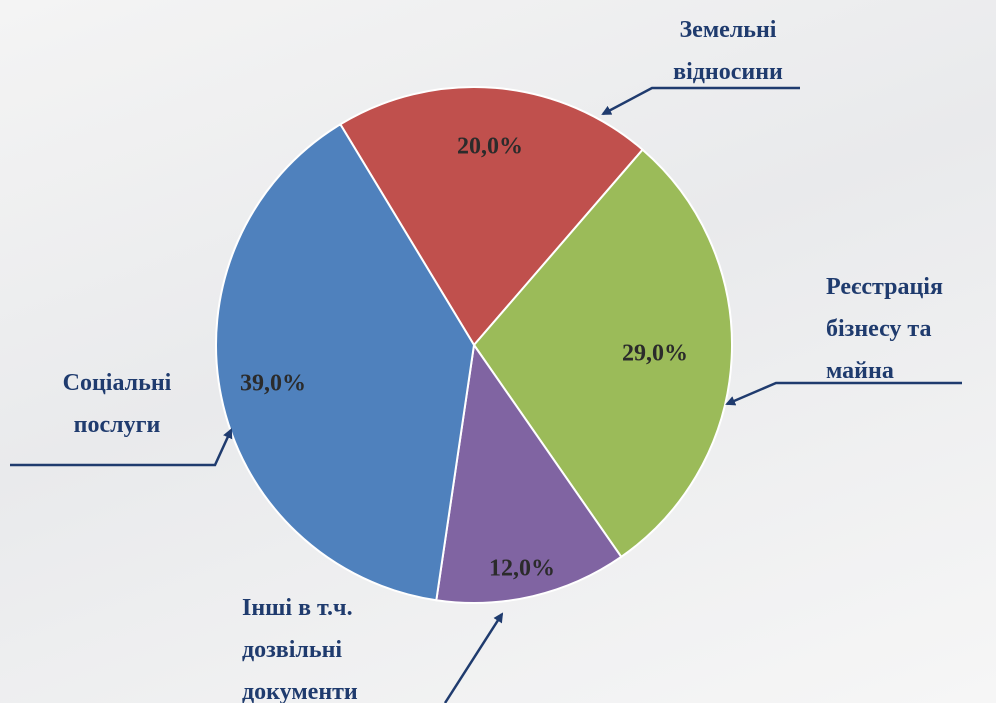 The height and width of the screenshot is (703, 996). Describe the element at coordinates (300, 649) in the screenshot. I see `category-label: Інші в т.ч. дозвільні документи` at that location.